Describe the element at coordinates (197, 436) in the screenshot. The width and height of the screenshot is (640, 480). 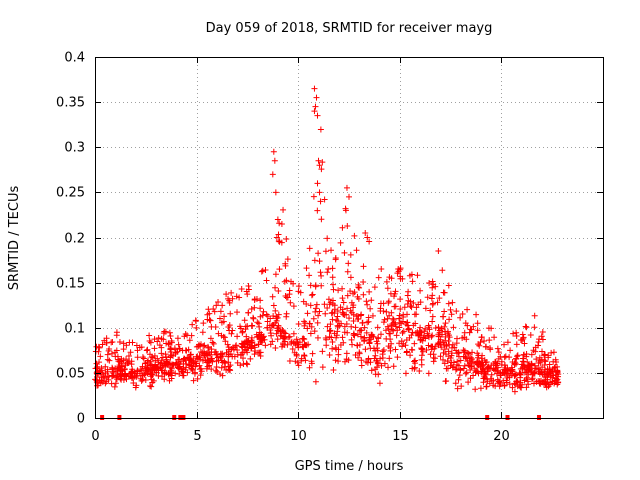
I see `x-tick-label: 5` at that location.